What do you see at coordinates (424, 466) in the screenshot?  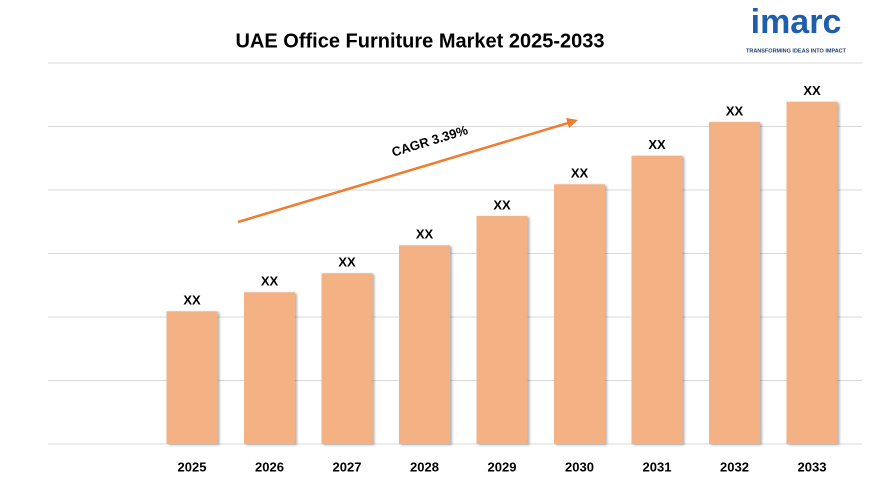 I see `x-tick-label: 2028` at bounding box center [424, 466].